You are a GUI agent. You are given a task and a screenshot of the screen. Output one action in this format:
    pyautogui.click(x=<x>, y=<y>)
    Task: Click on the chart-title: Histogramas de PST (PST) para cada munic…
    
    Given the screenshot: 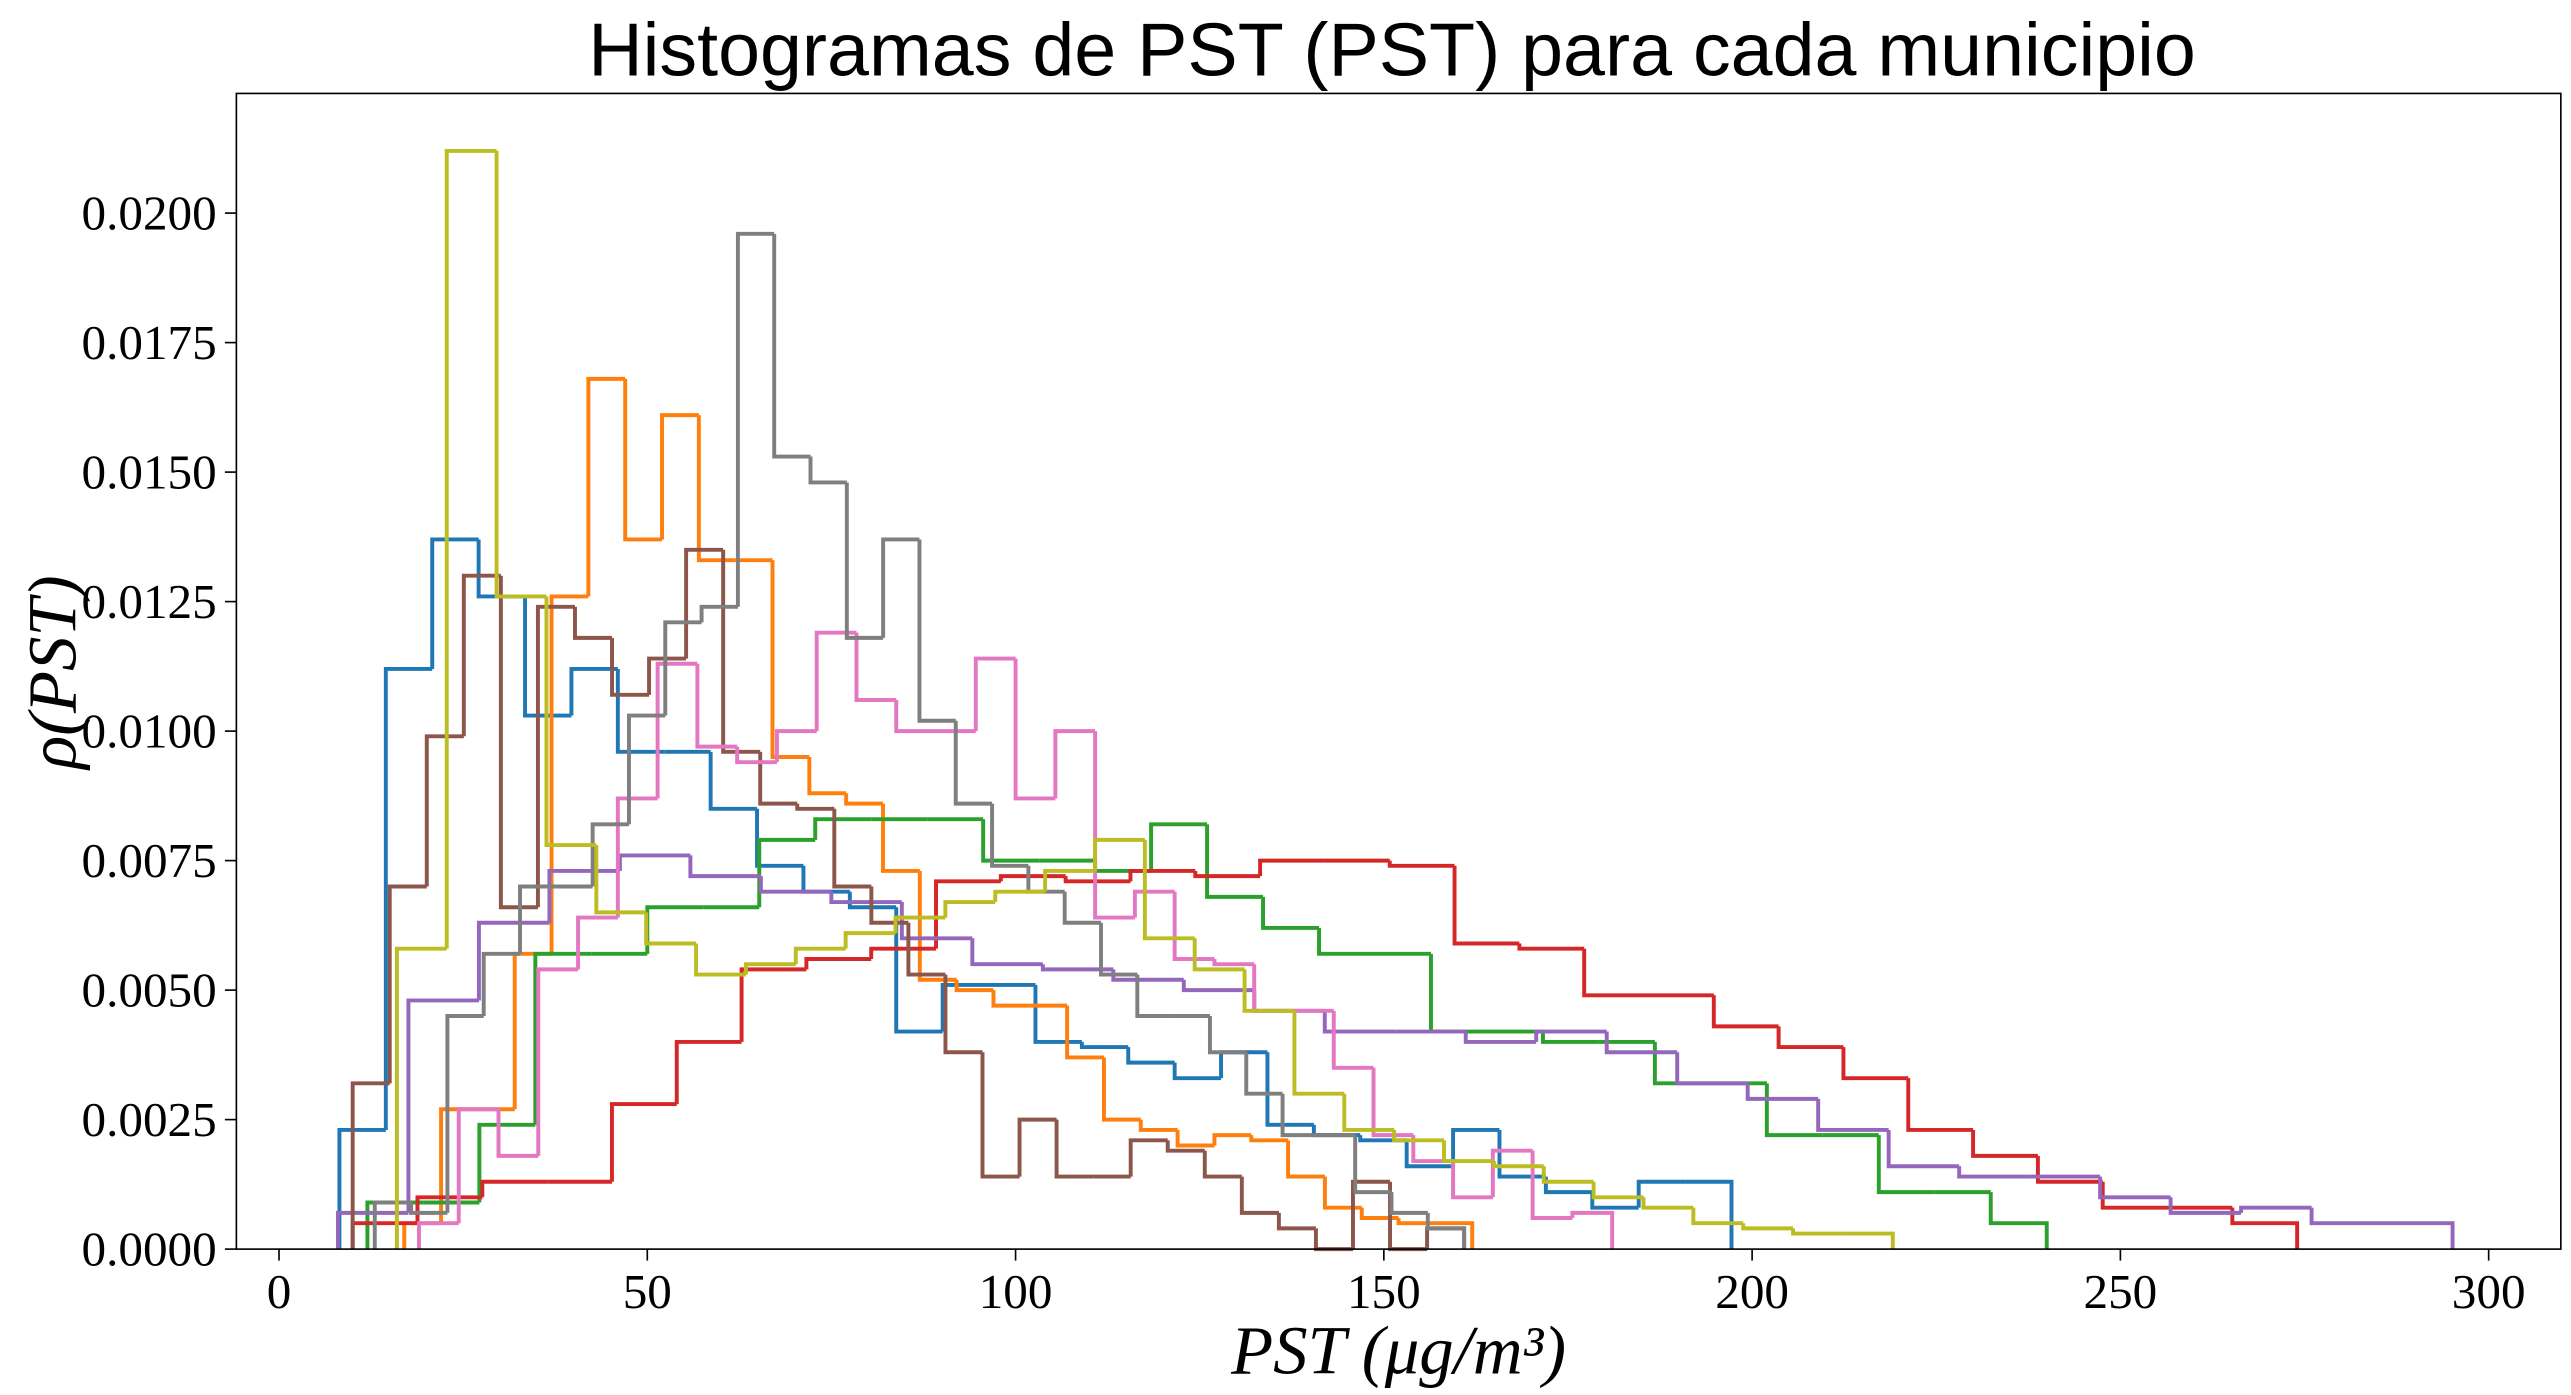 What is the action you would take?
    pyautogui.click(x=1392, y=49)
    